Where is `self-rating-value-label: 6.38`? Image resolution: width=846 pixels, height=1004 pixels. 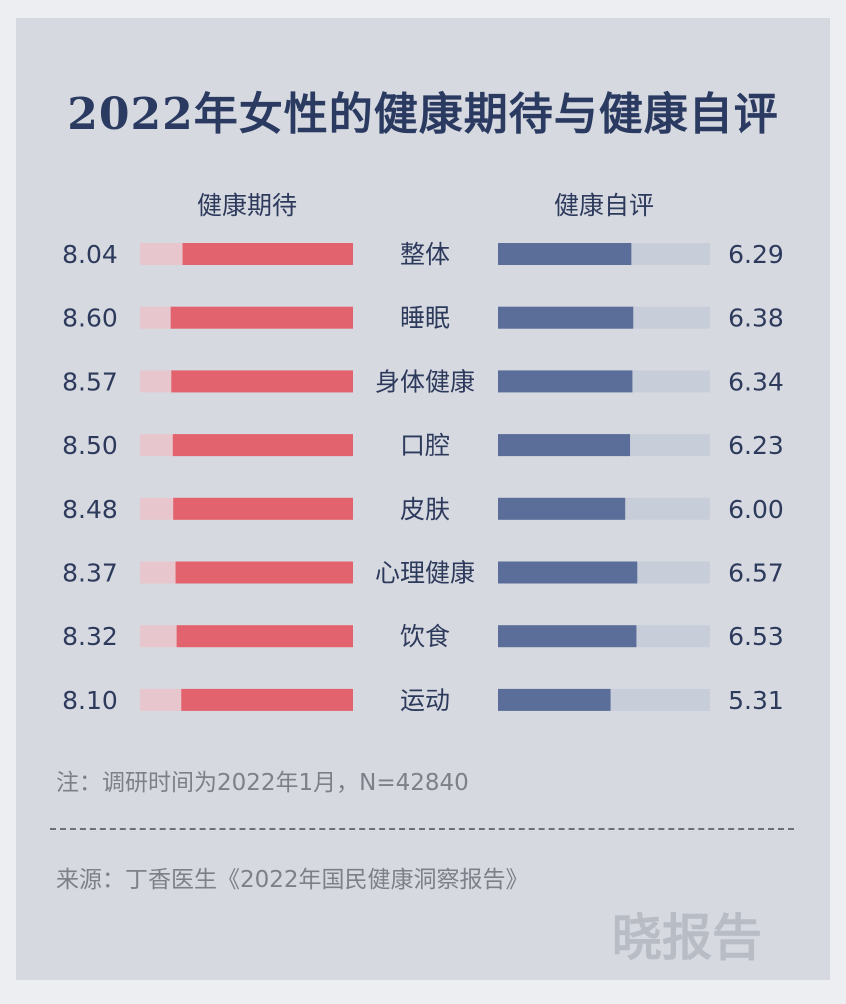 self-rating-value-label: 6.38 is located at coordinates (756, 318).